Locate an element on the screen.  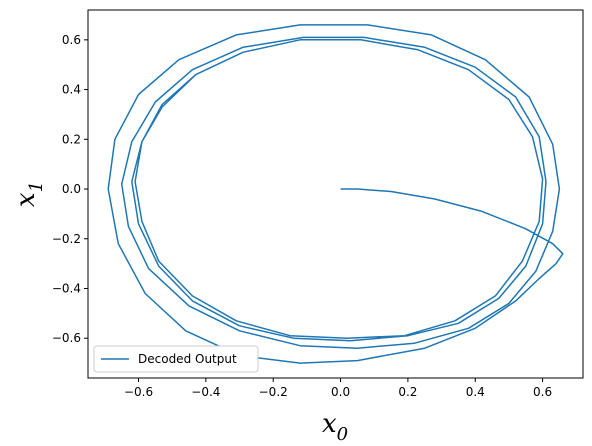
legend-label: Decoded Output is located at coordinates (187, 359).